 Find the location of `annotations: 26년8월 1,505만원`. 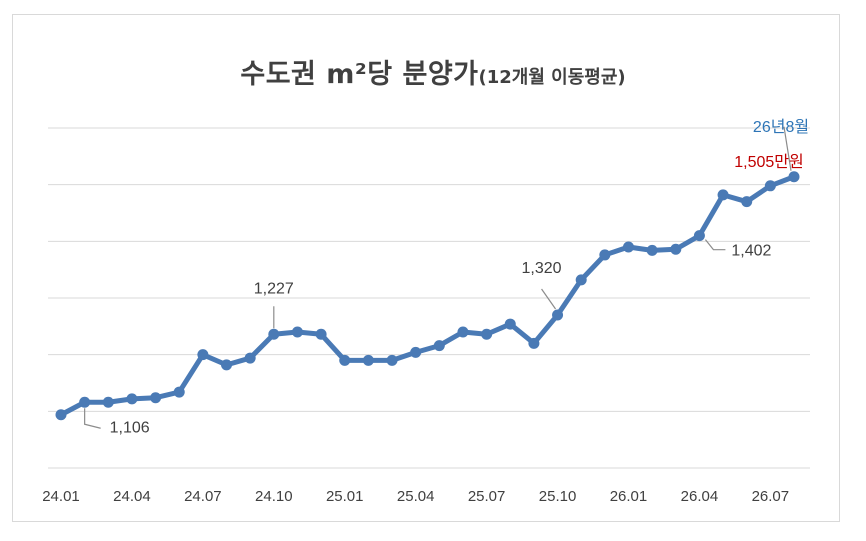

annotations: 26년8월 1,505만원 is located at coordinates (771, 144).